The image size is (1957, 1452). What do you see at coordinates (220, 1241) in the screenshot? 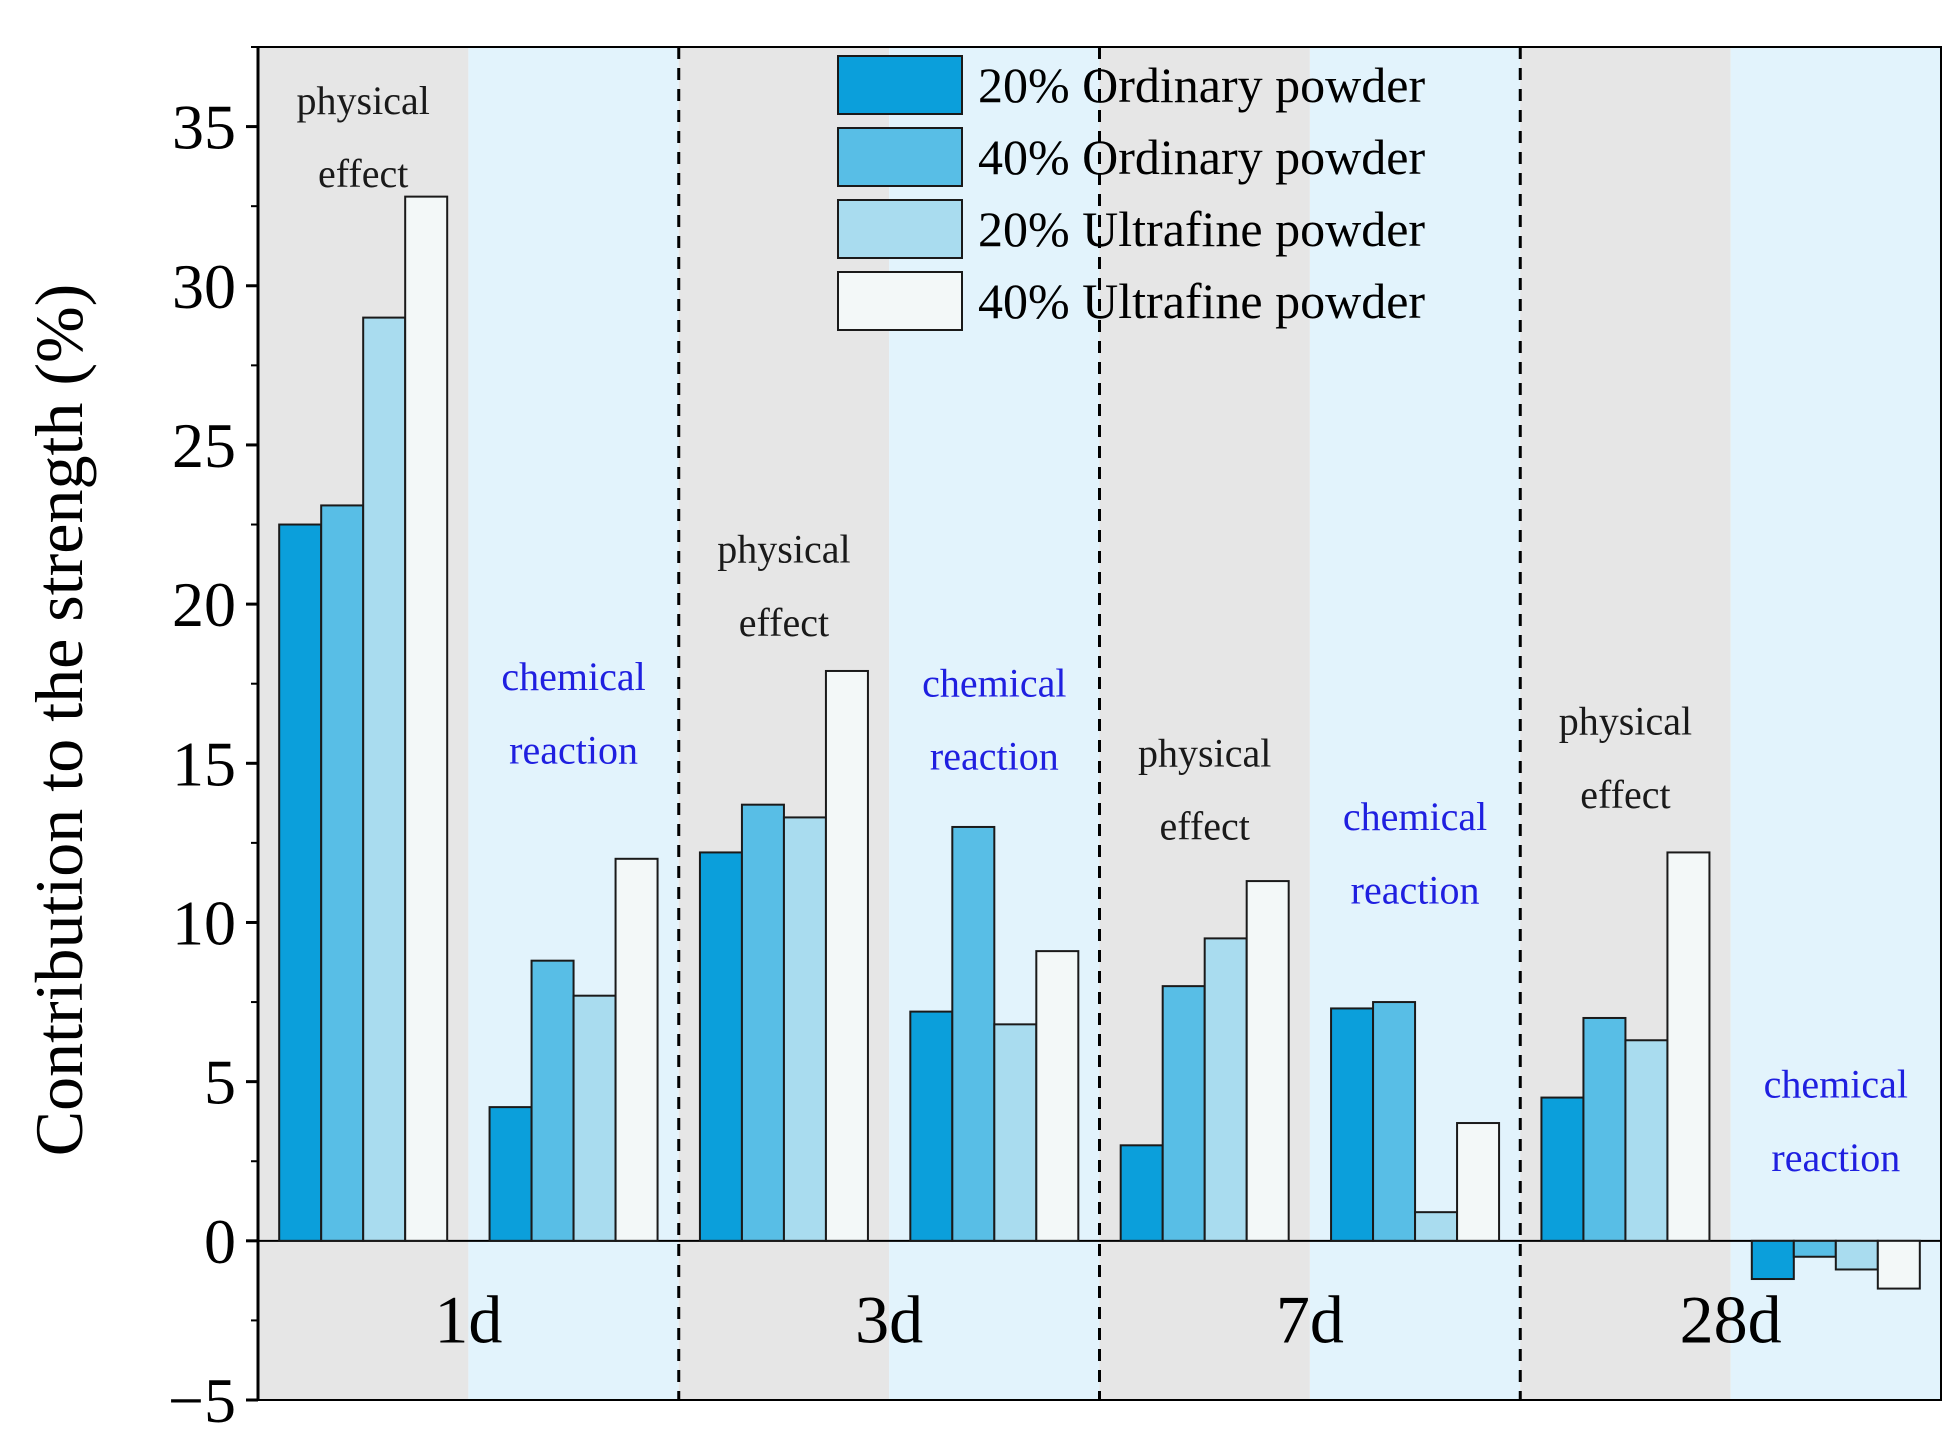
I see `y-tick-label: 0` at bounding box center [220, 1241].